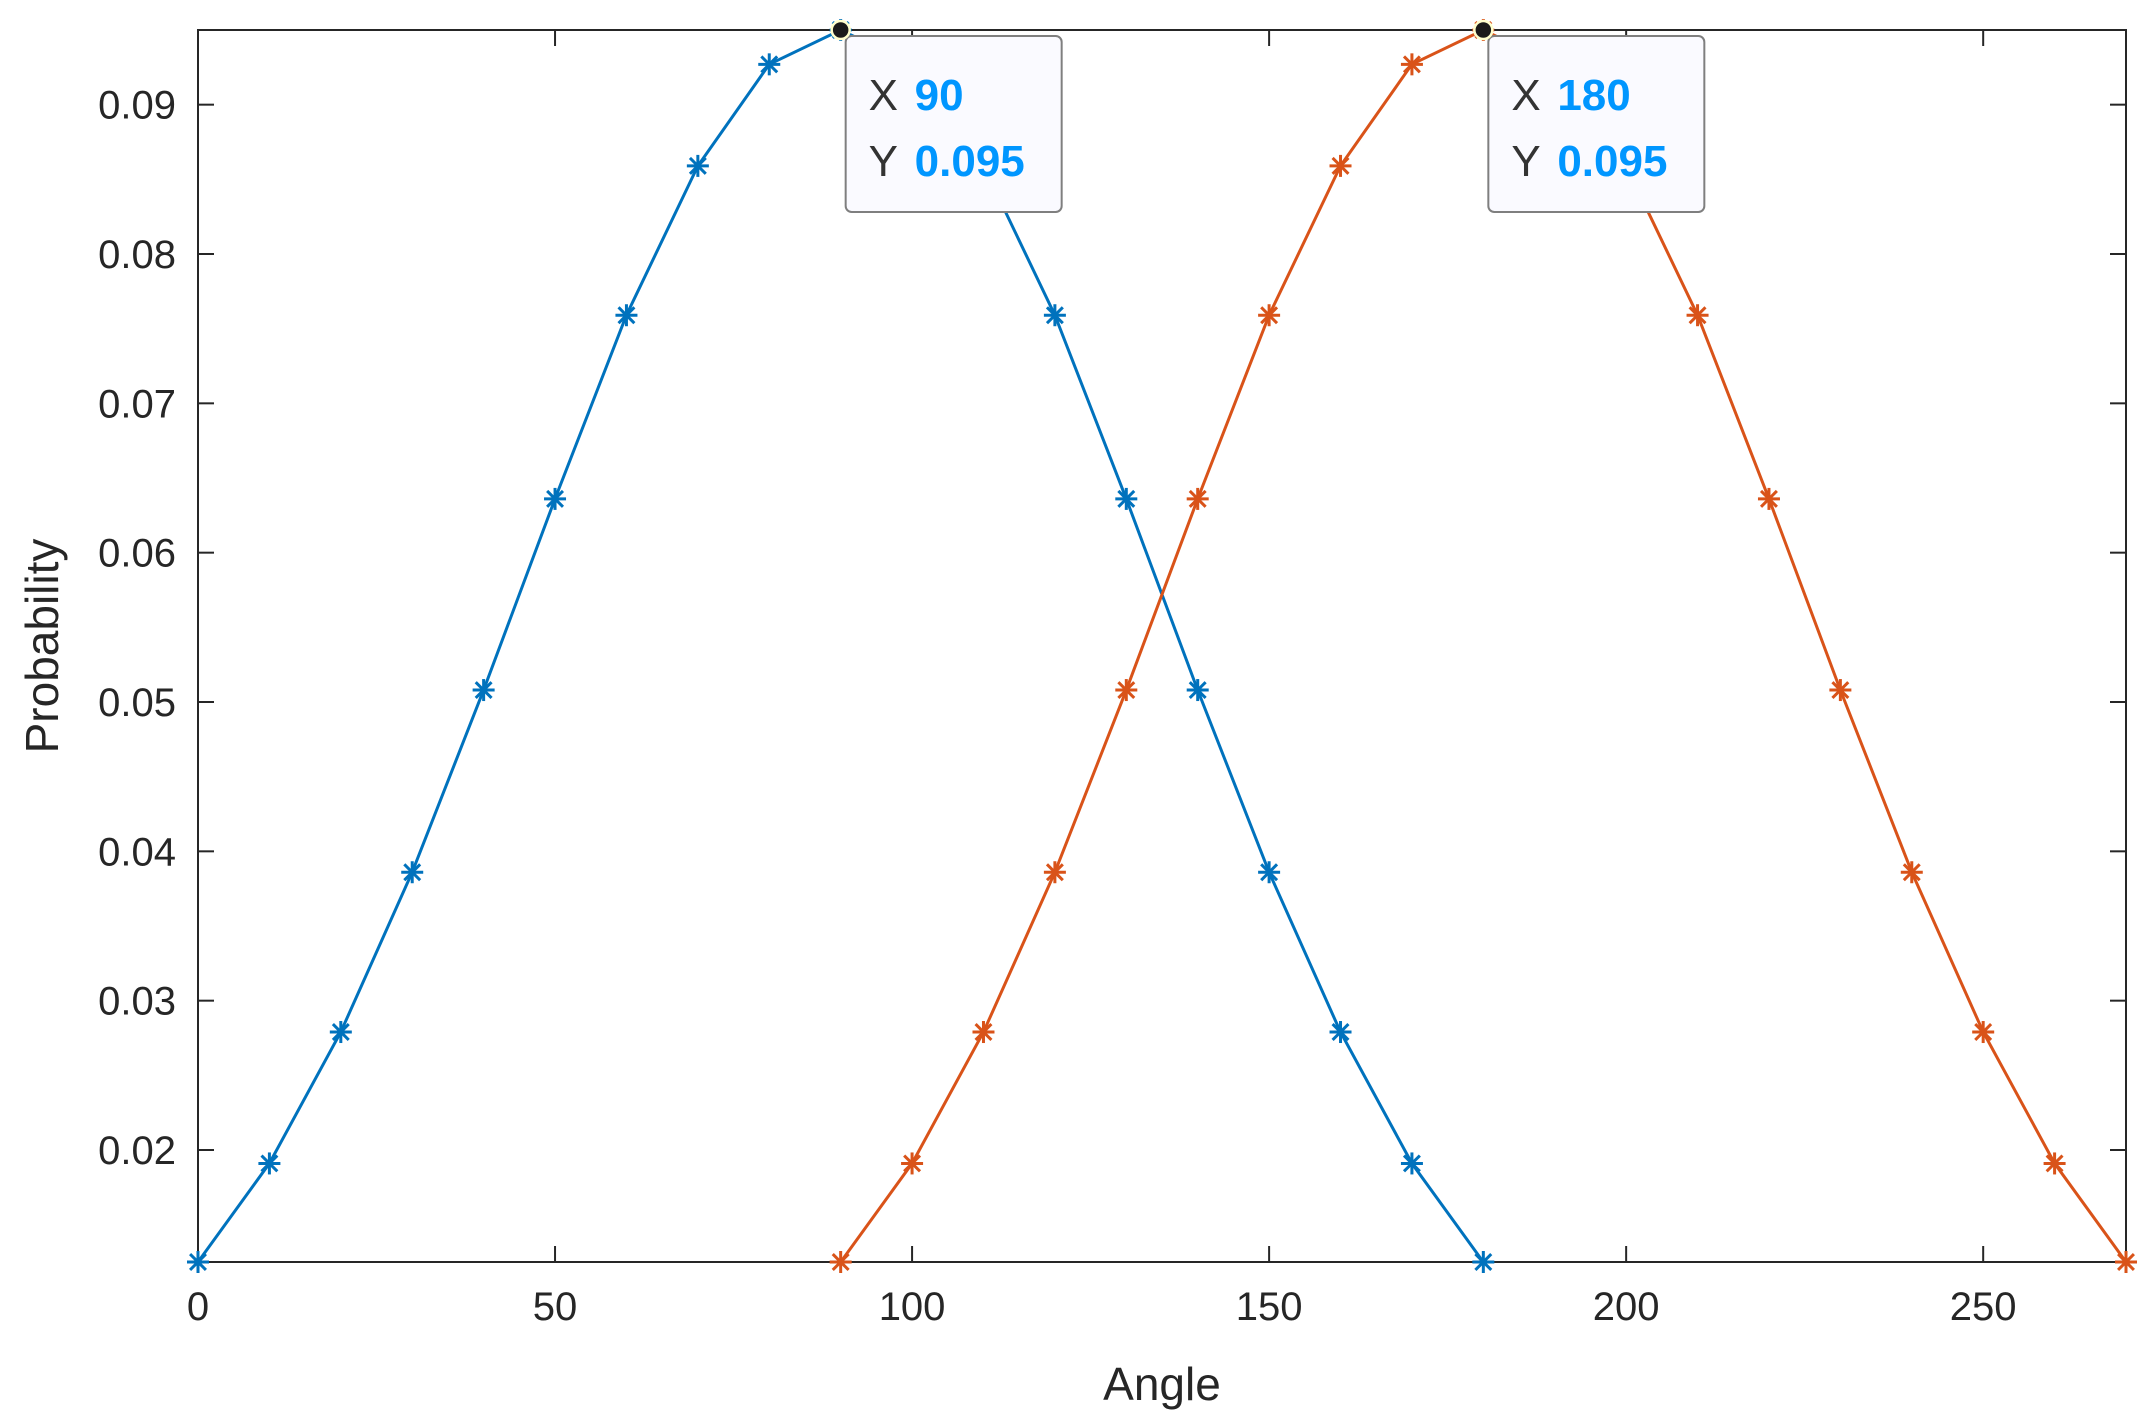 The width and height of the screenshot is (2154, 1428). Describe the element at coordinates (137, 852) in the screenshot. I see `y-tick-label: 0.04` at that location.